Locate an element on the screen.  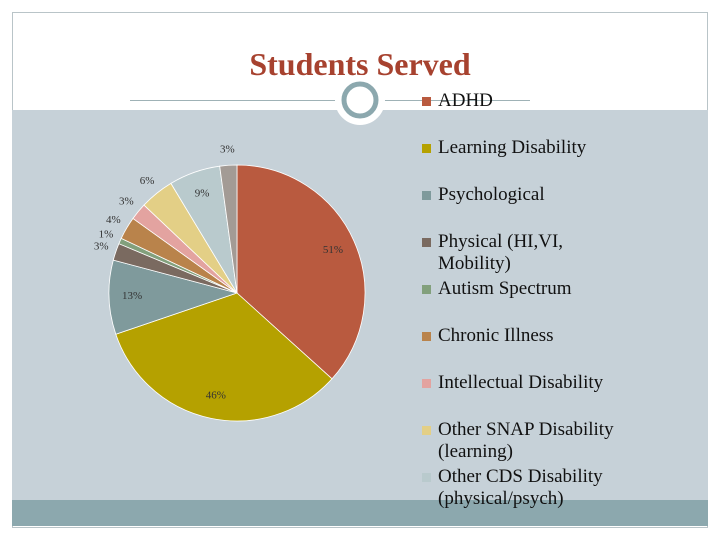
data-label: 46% is located at coordinates (216, 395).